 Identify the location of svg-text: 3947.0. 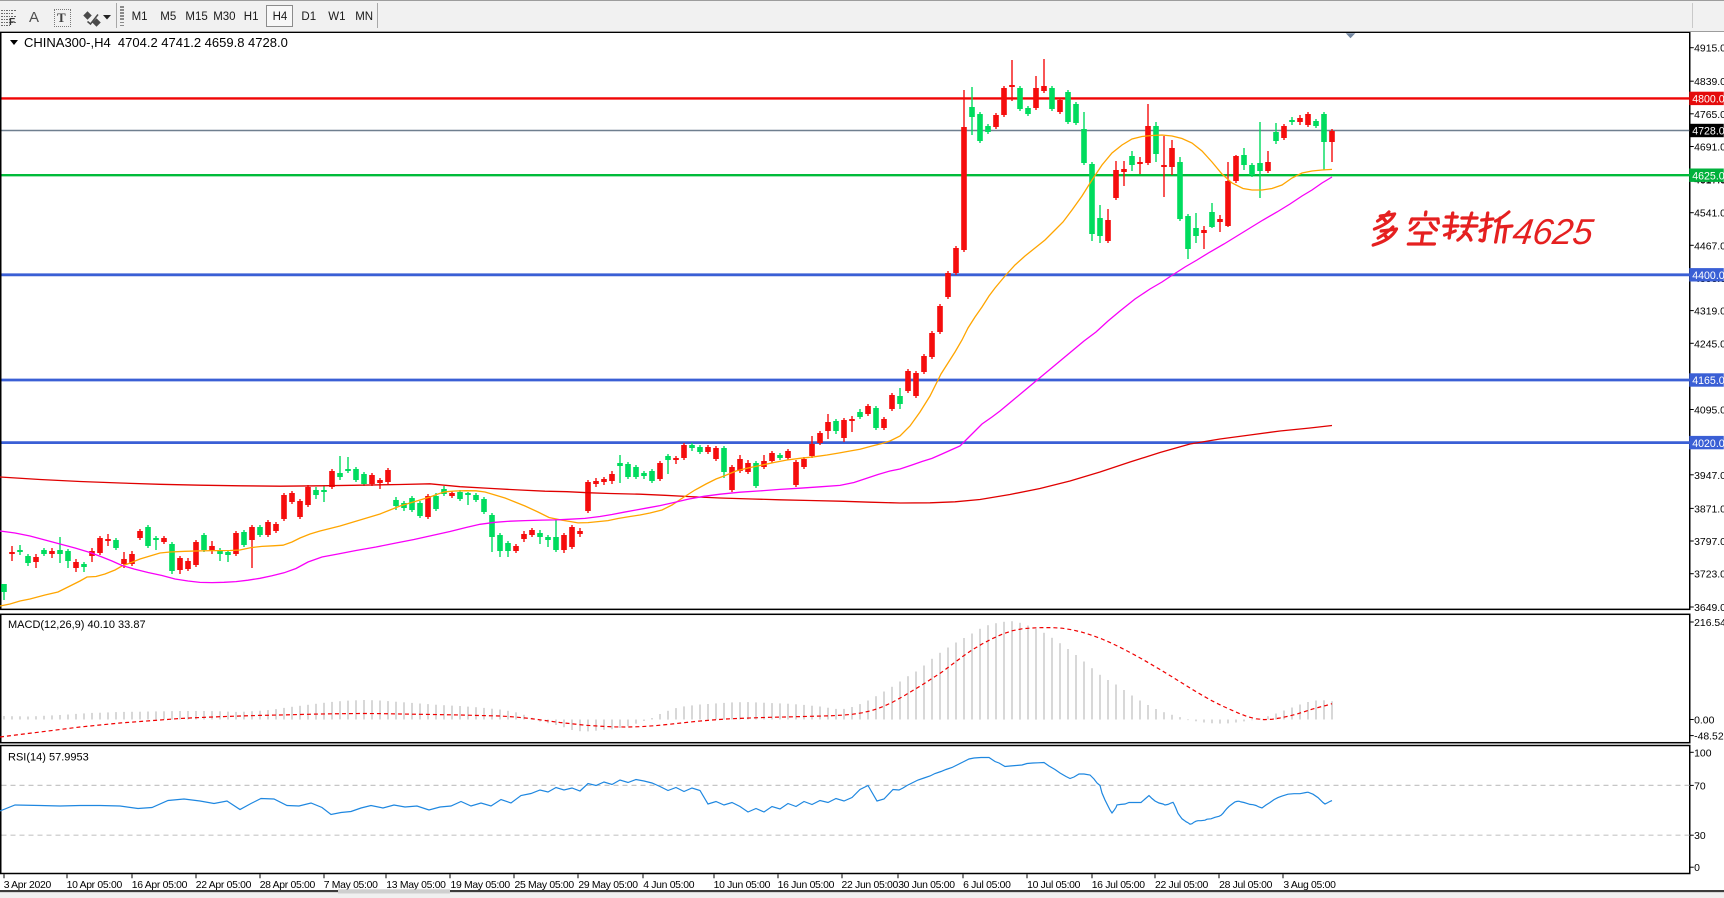
(1709, 476).